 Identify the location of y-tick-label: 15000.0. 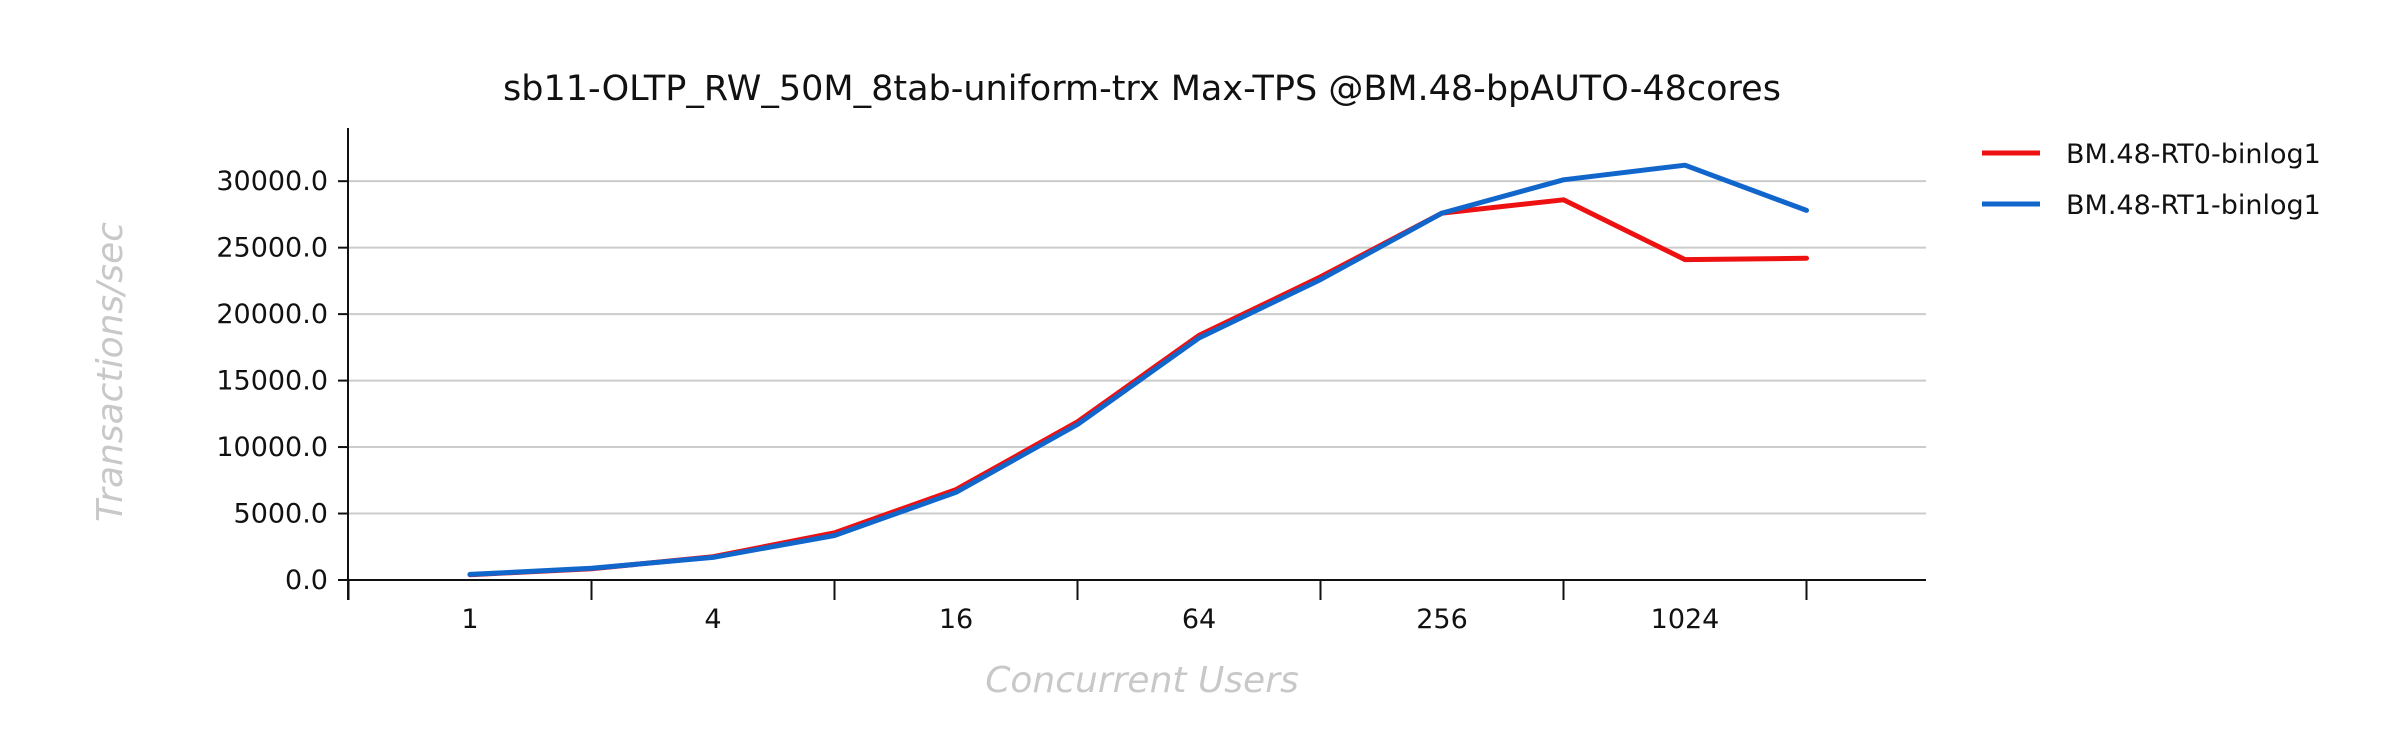
(272, 381).